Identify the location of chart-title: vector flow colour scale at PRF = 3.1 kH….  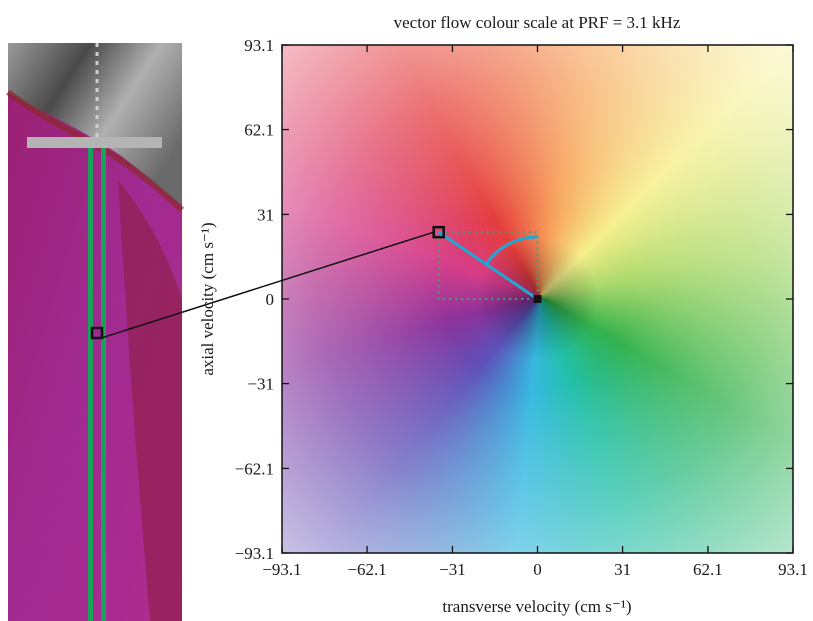
(537, 22).